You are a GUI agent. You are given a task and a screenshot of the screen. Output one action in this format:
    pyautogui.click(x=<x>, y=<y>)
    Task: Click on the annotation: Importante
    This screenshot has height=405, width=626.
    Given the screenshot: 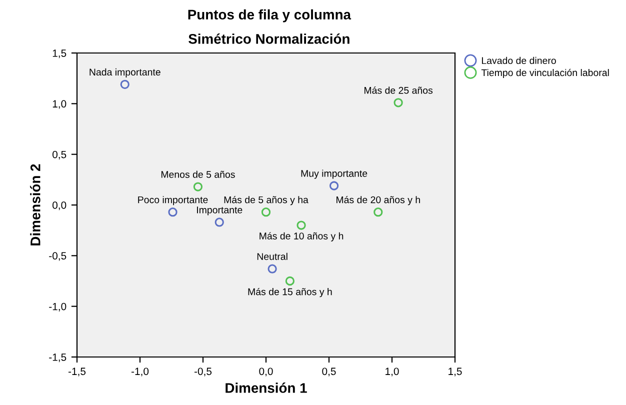 What is the action you would take?
    pyautogui.click(x=219, y=211)
    